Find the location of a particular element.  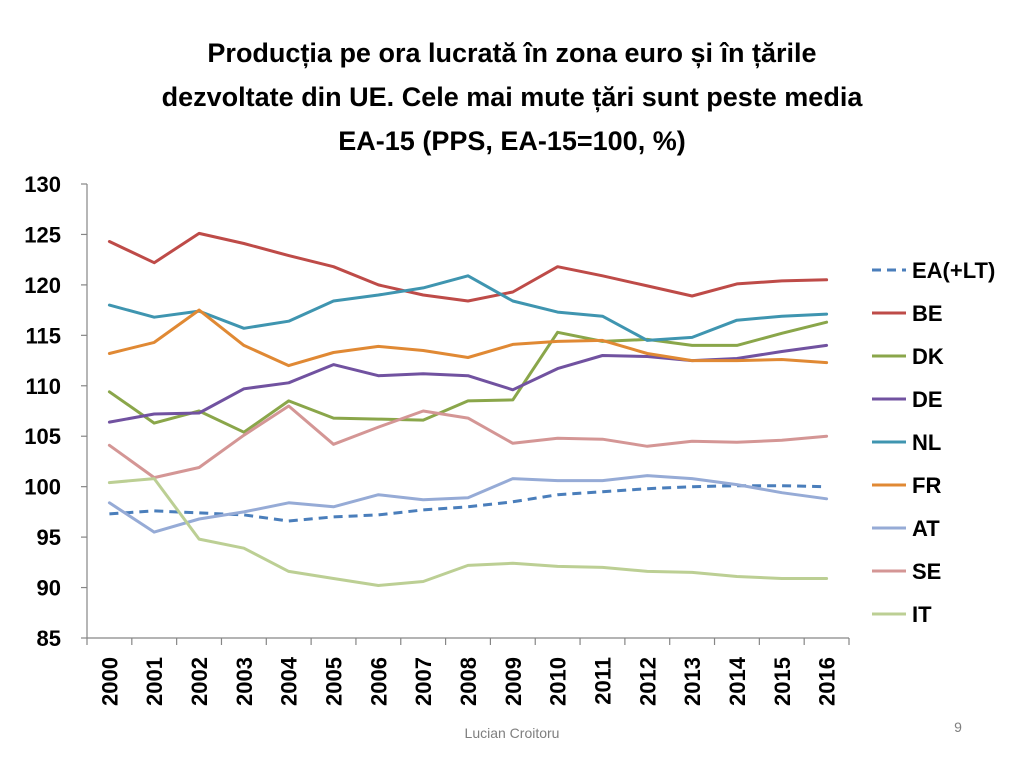

x-tick-label: 2003 is located at coordinates (244, 681).